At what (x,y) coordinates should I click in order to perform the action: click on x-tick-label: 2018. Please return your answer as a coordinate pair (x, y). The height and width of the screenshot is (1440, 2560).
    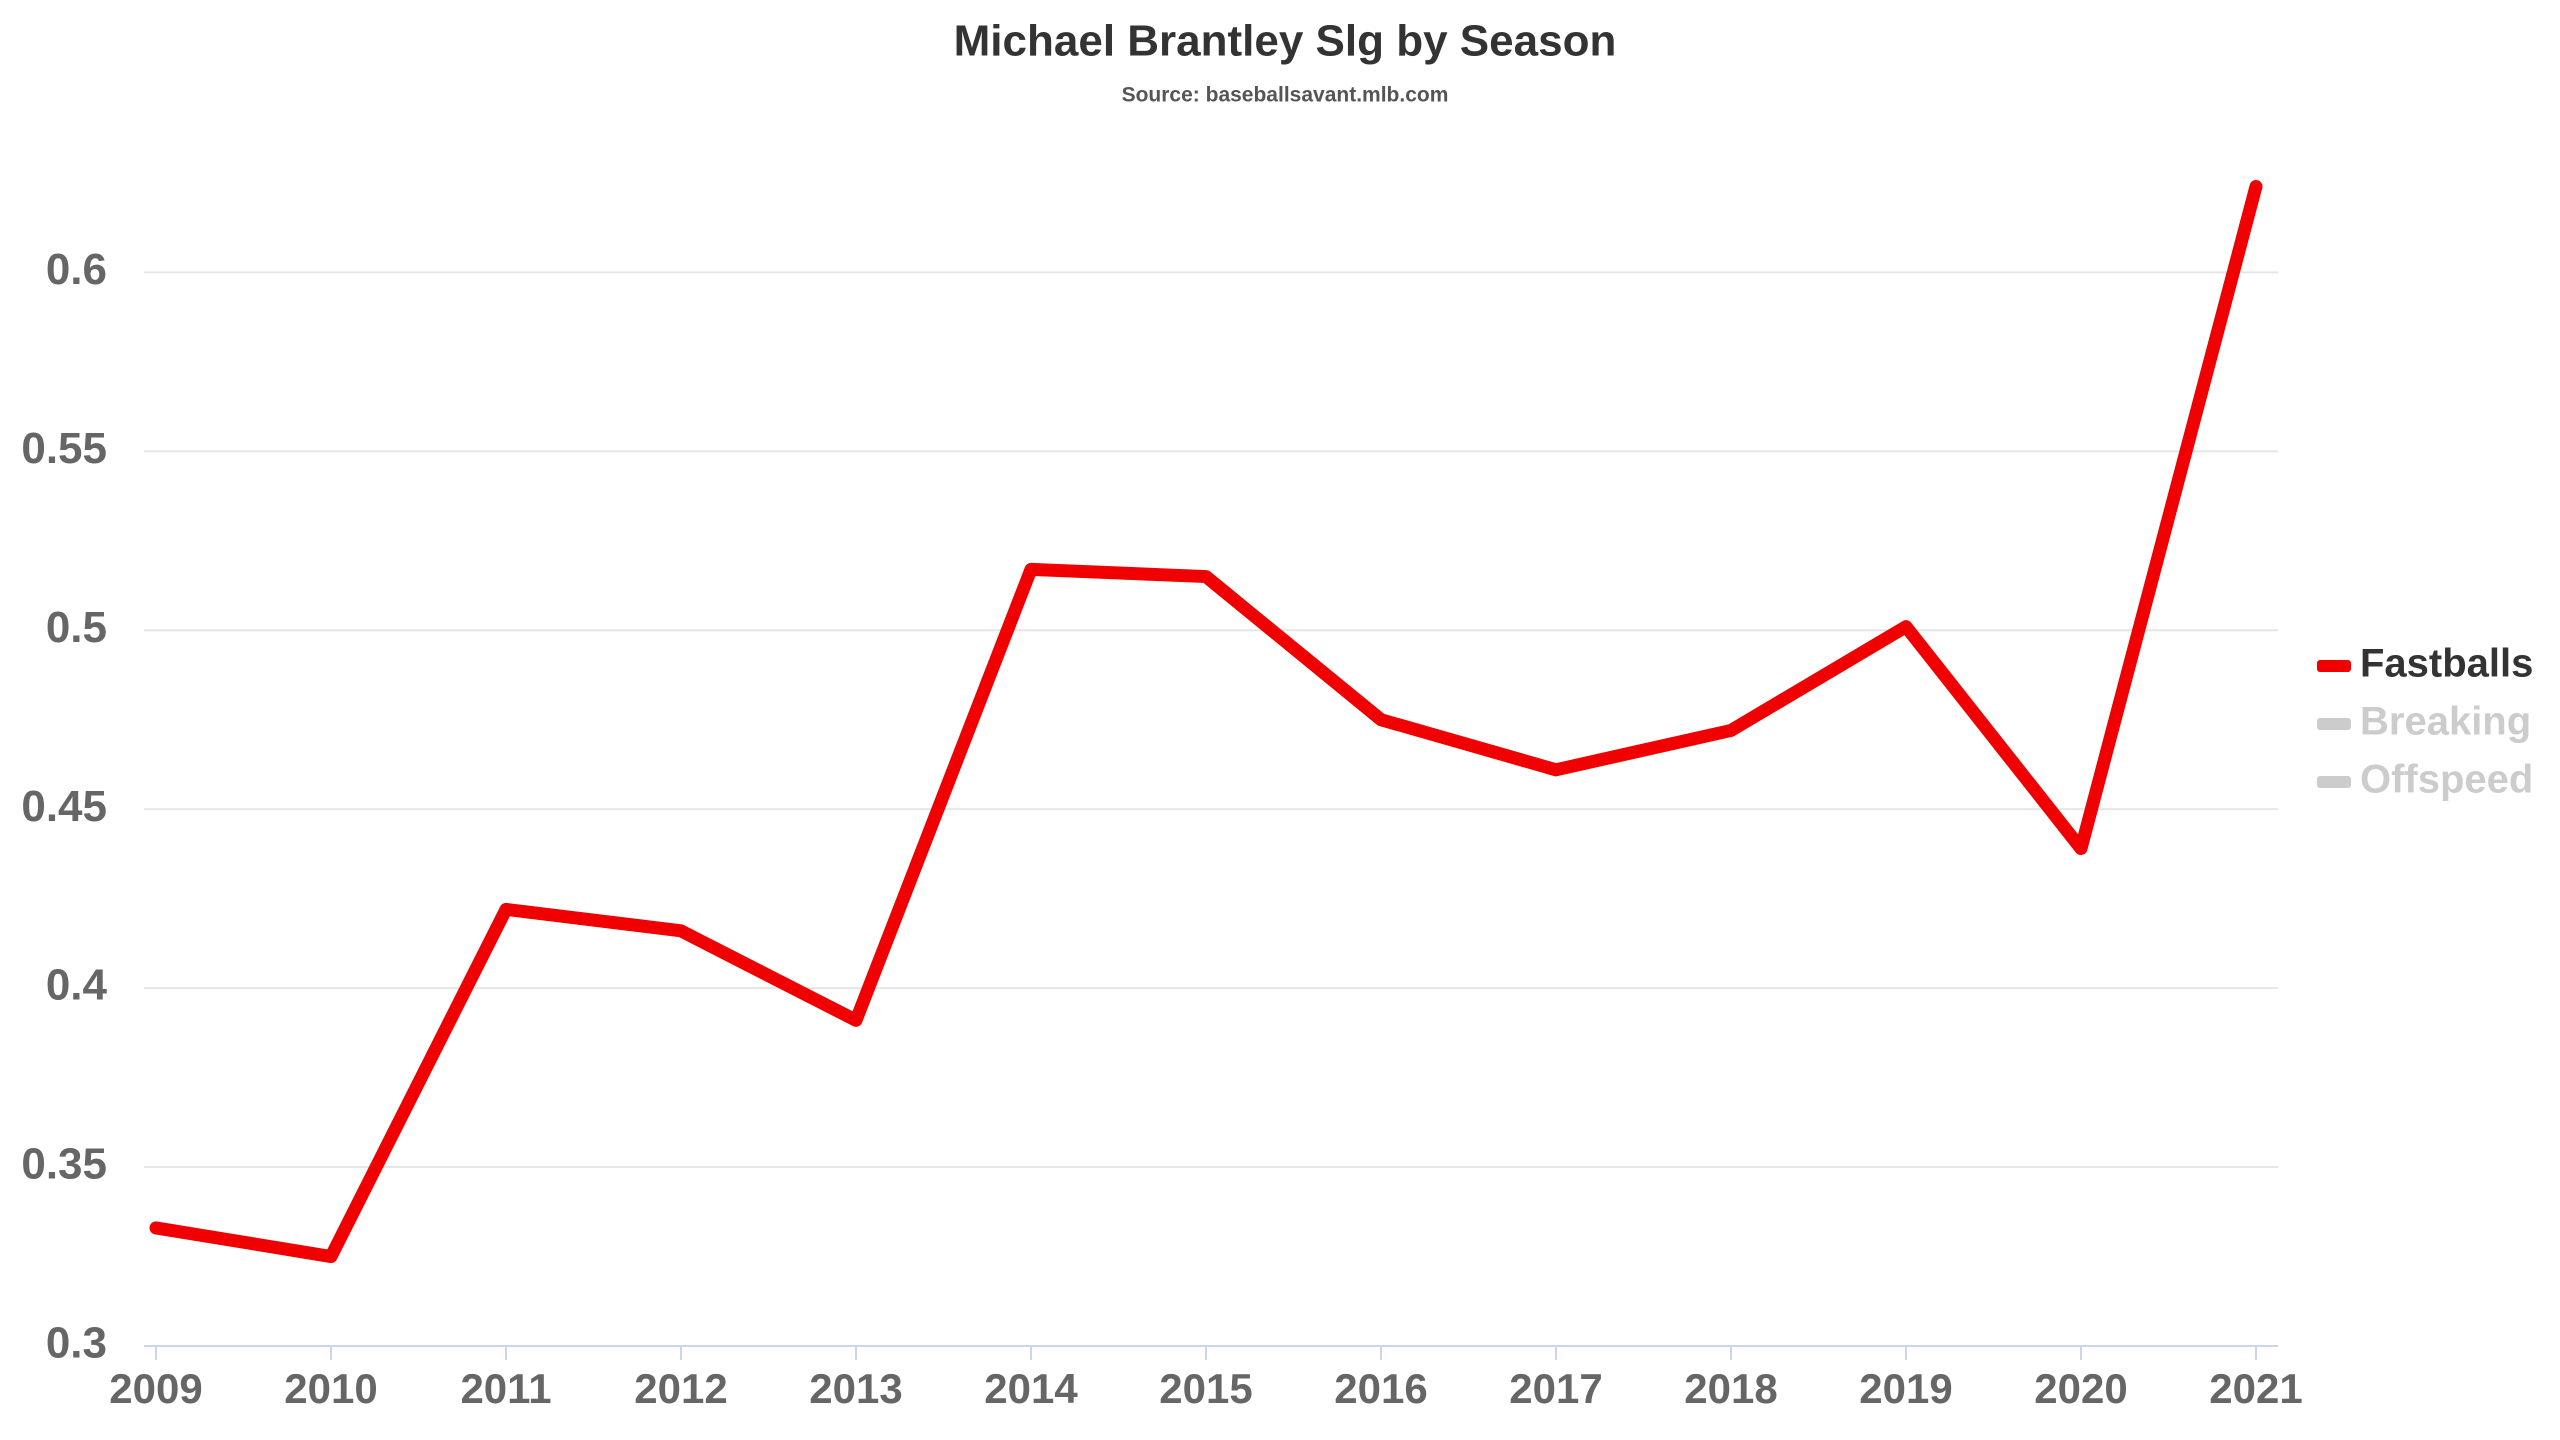
    Looking at the image, I should click on (1730, 1388).